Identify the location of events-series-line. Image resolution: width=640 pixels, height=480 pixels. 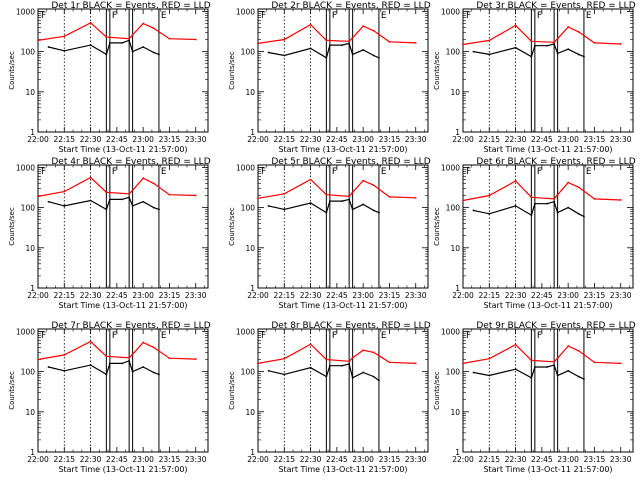
(529, 372).